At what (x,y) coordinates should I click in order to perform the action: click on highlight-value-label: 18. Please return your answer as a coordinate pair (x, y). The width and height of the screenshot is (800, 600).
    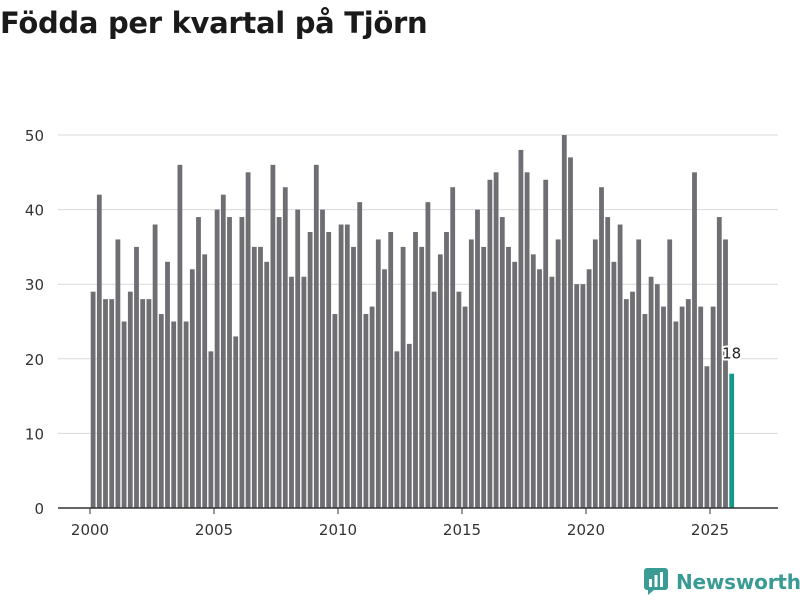
    Looking at the image, I should click on (731, 354).